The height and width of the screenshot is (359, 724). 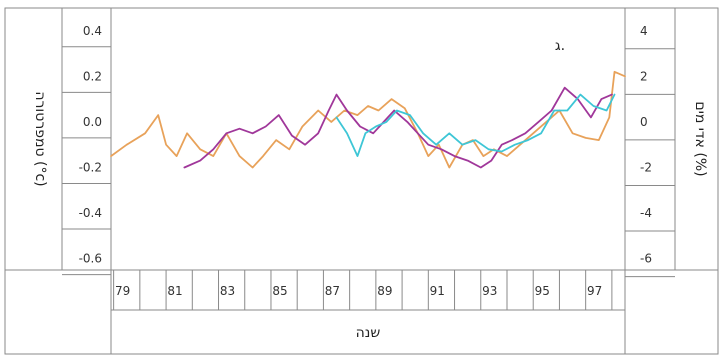 I want to click on panel-label: ג., so click(x=560, y=46).